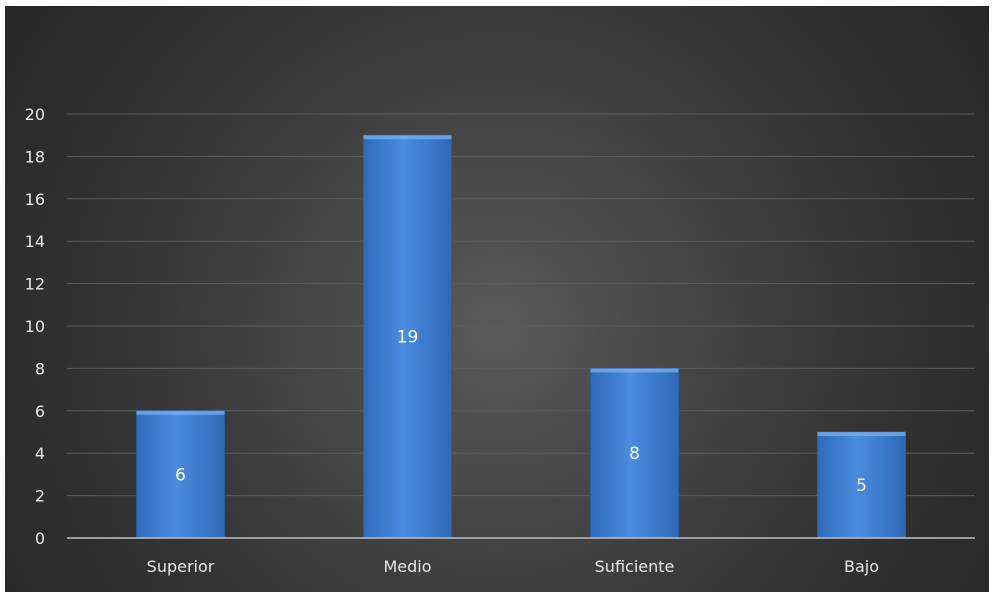 The width and height of the screenshot is (995, 596). I want to click on y-tick-label: 14, so click(35, 241).